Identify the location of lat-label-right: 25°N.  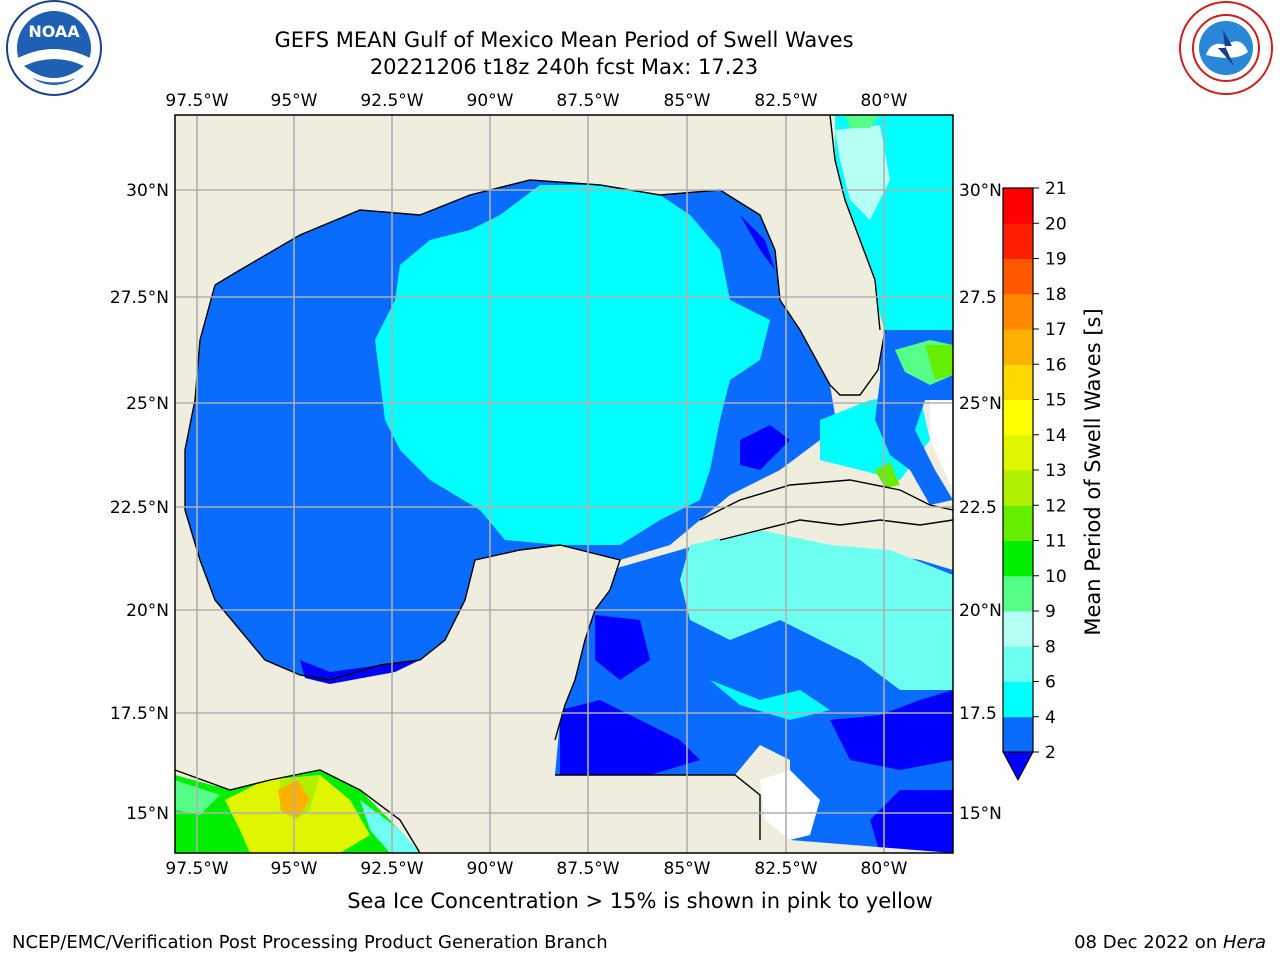
(980, 404).